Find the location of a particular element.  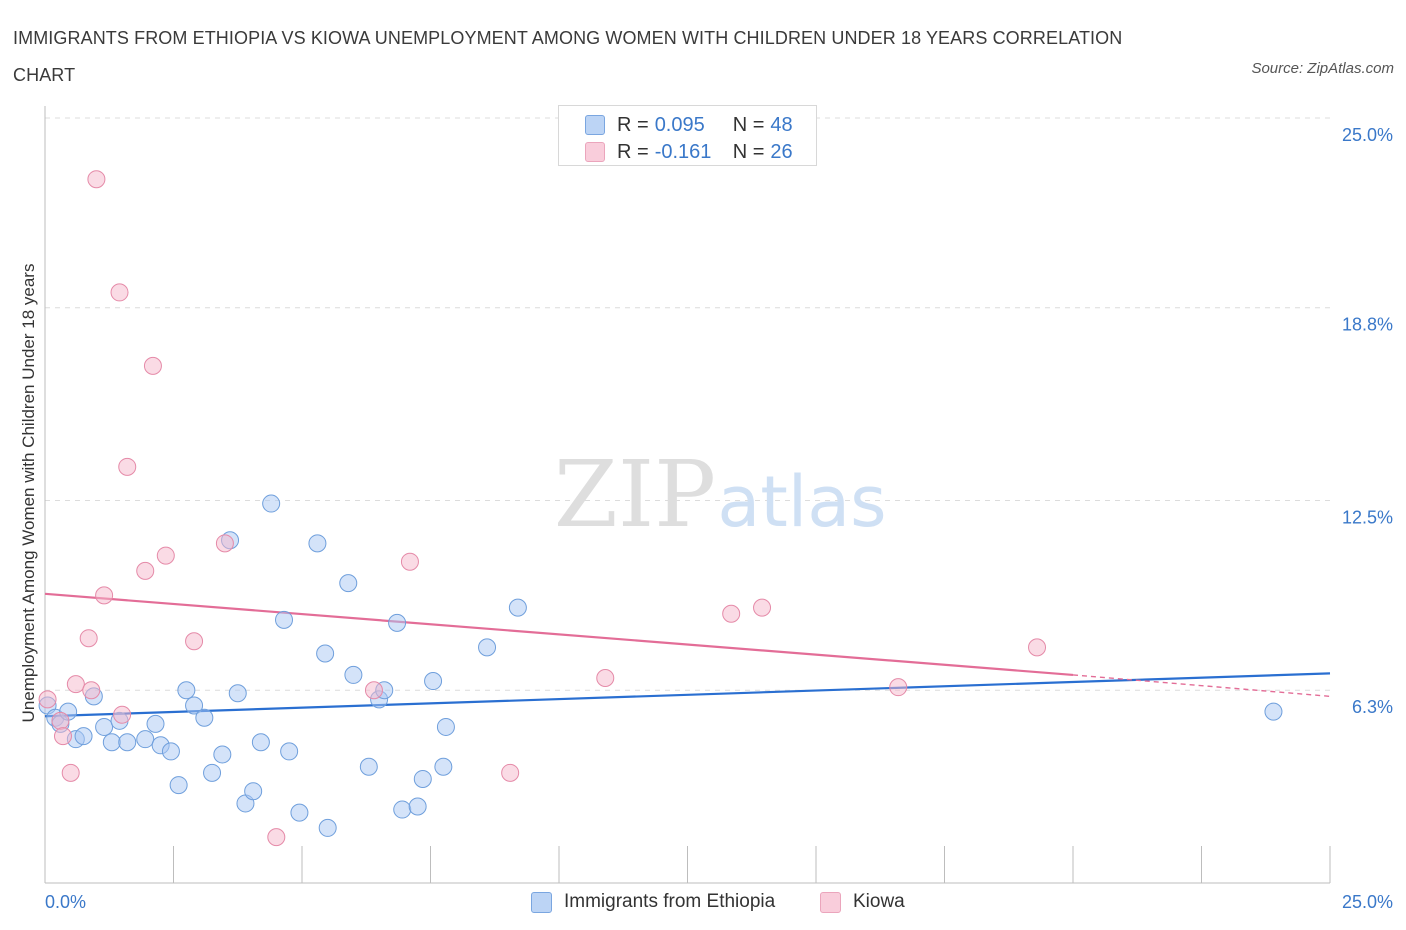

stats-row-ethiopia: R = 0.095 N = 48 is located at coordinates (689, 125).